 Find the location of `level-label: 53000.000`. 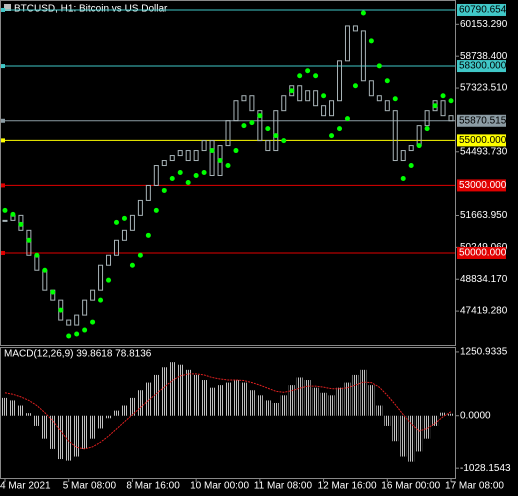

level-label: 53000.000 is located at coordinates (483, 185).